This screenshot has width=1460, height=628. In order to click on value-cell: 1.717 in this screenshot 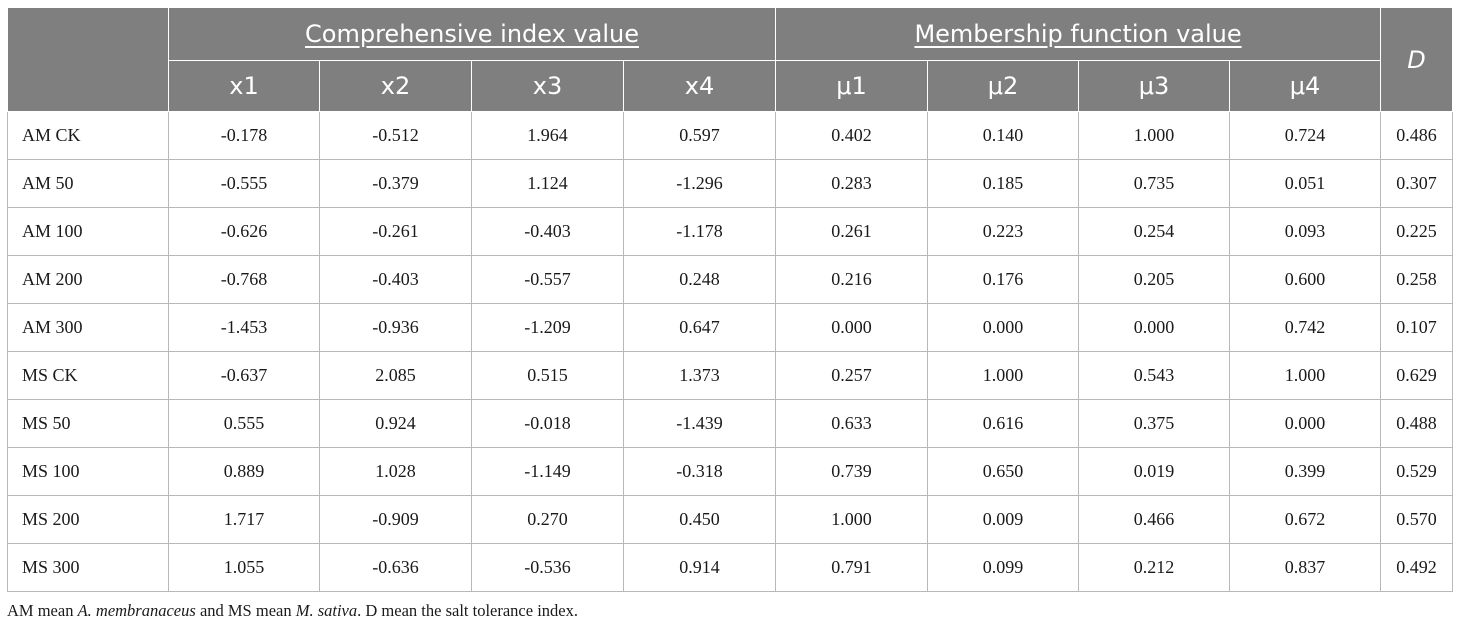, I will do `click(244, 519)`.